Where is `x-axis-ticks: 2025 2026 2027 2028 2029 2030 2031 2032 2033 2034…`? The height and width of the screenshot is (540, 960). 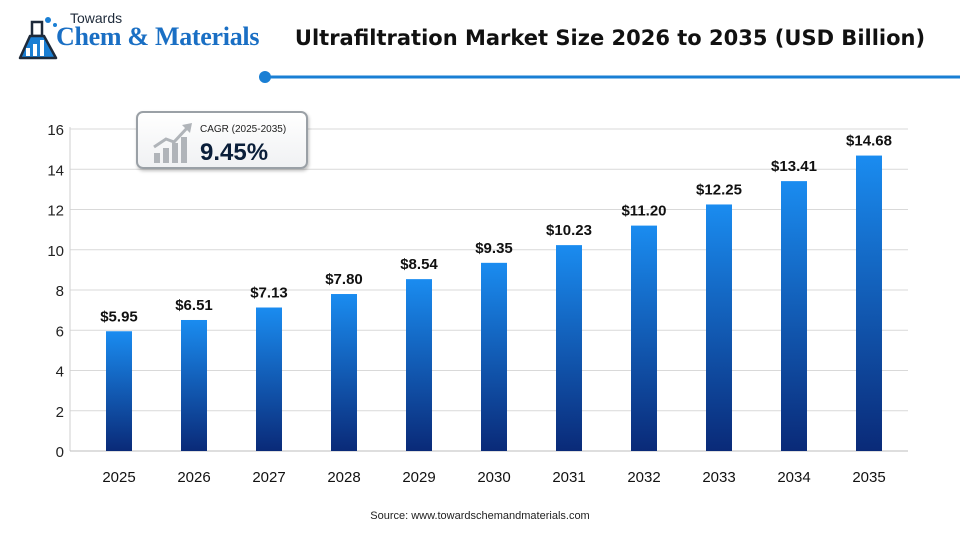
x-axis-ticks: 2025 2026 2027 2028 2029 2030 2031 2032 2033 2034… is located at coordinates (493, 477).